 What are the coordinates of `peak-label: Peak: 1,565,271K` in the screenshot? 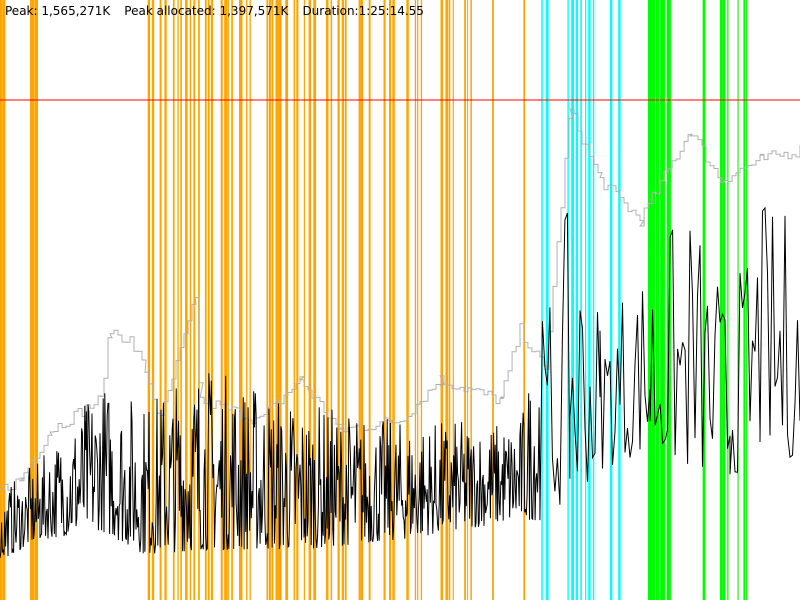 It's located at (58, 11).